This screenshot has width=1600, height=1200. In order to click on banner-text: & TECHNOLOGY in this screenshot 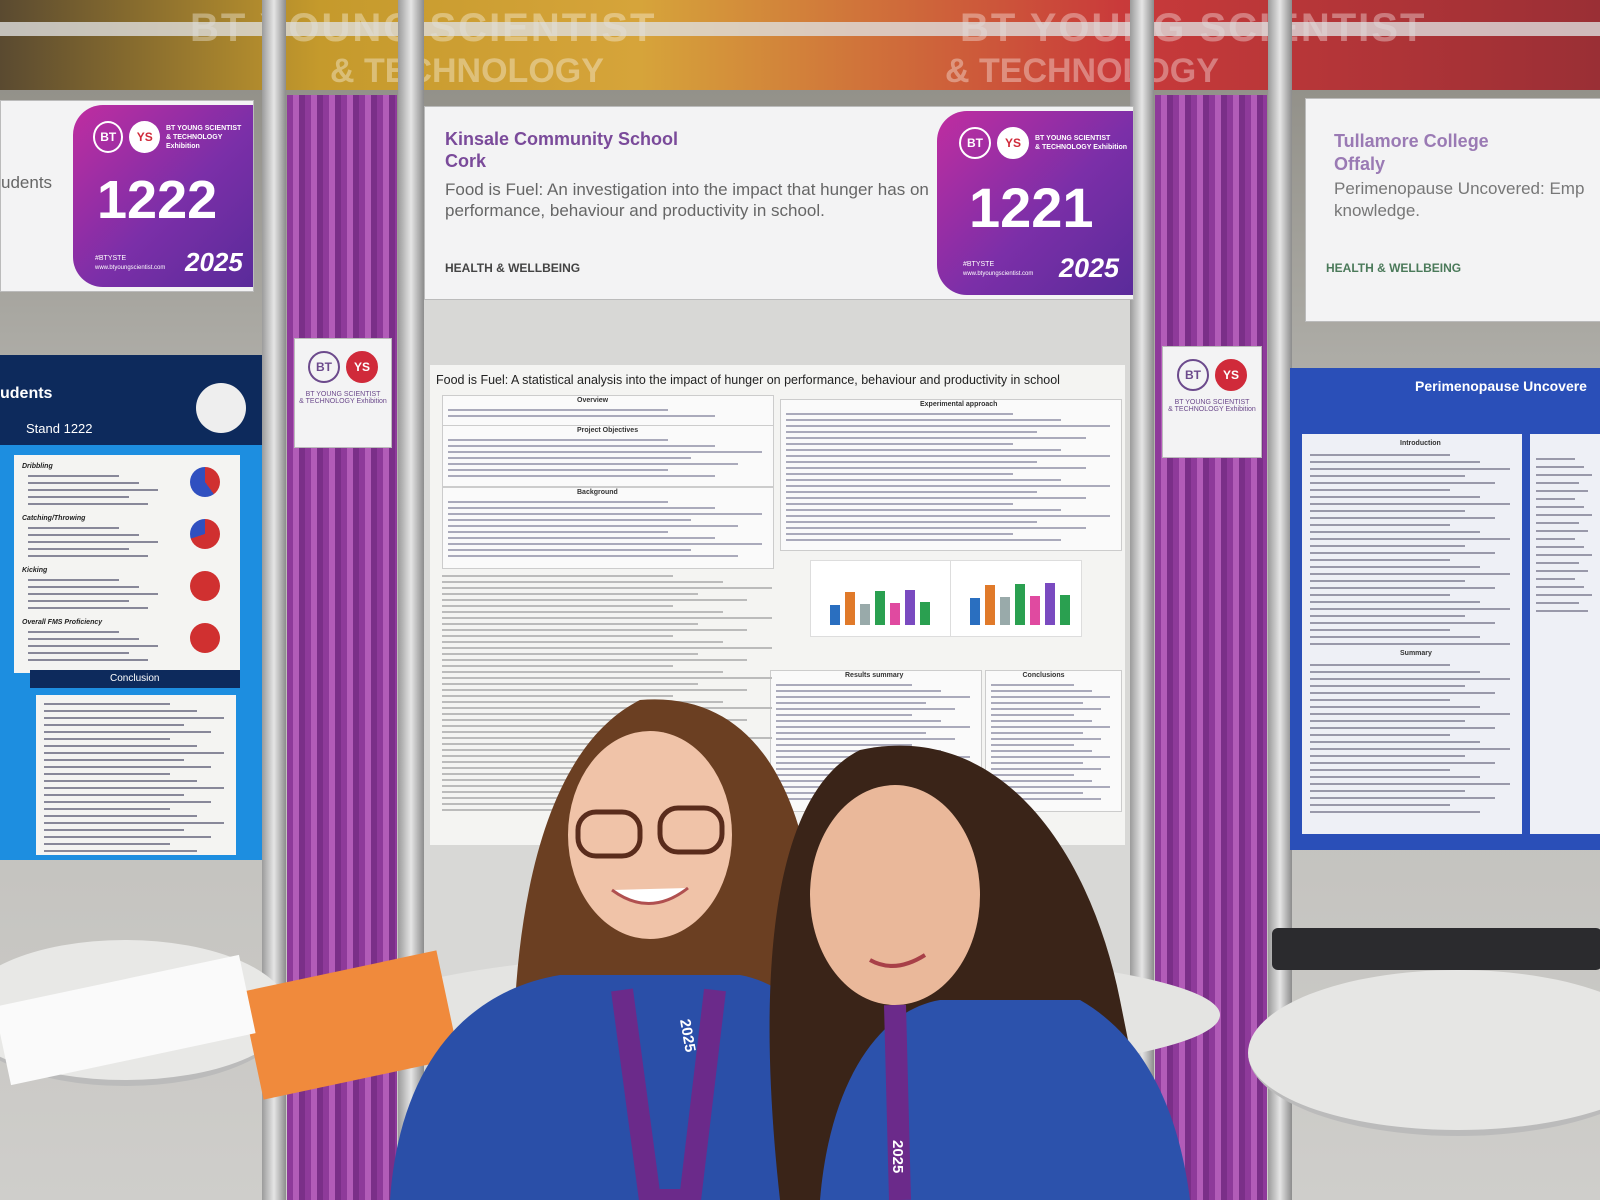, I will do `click(467, 71)`.